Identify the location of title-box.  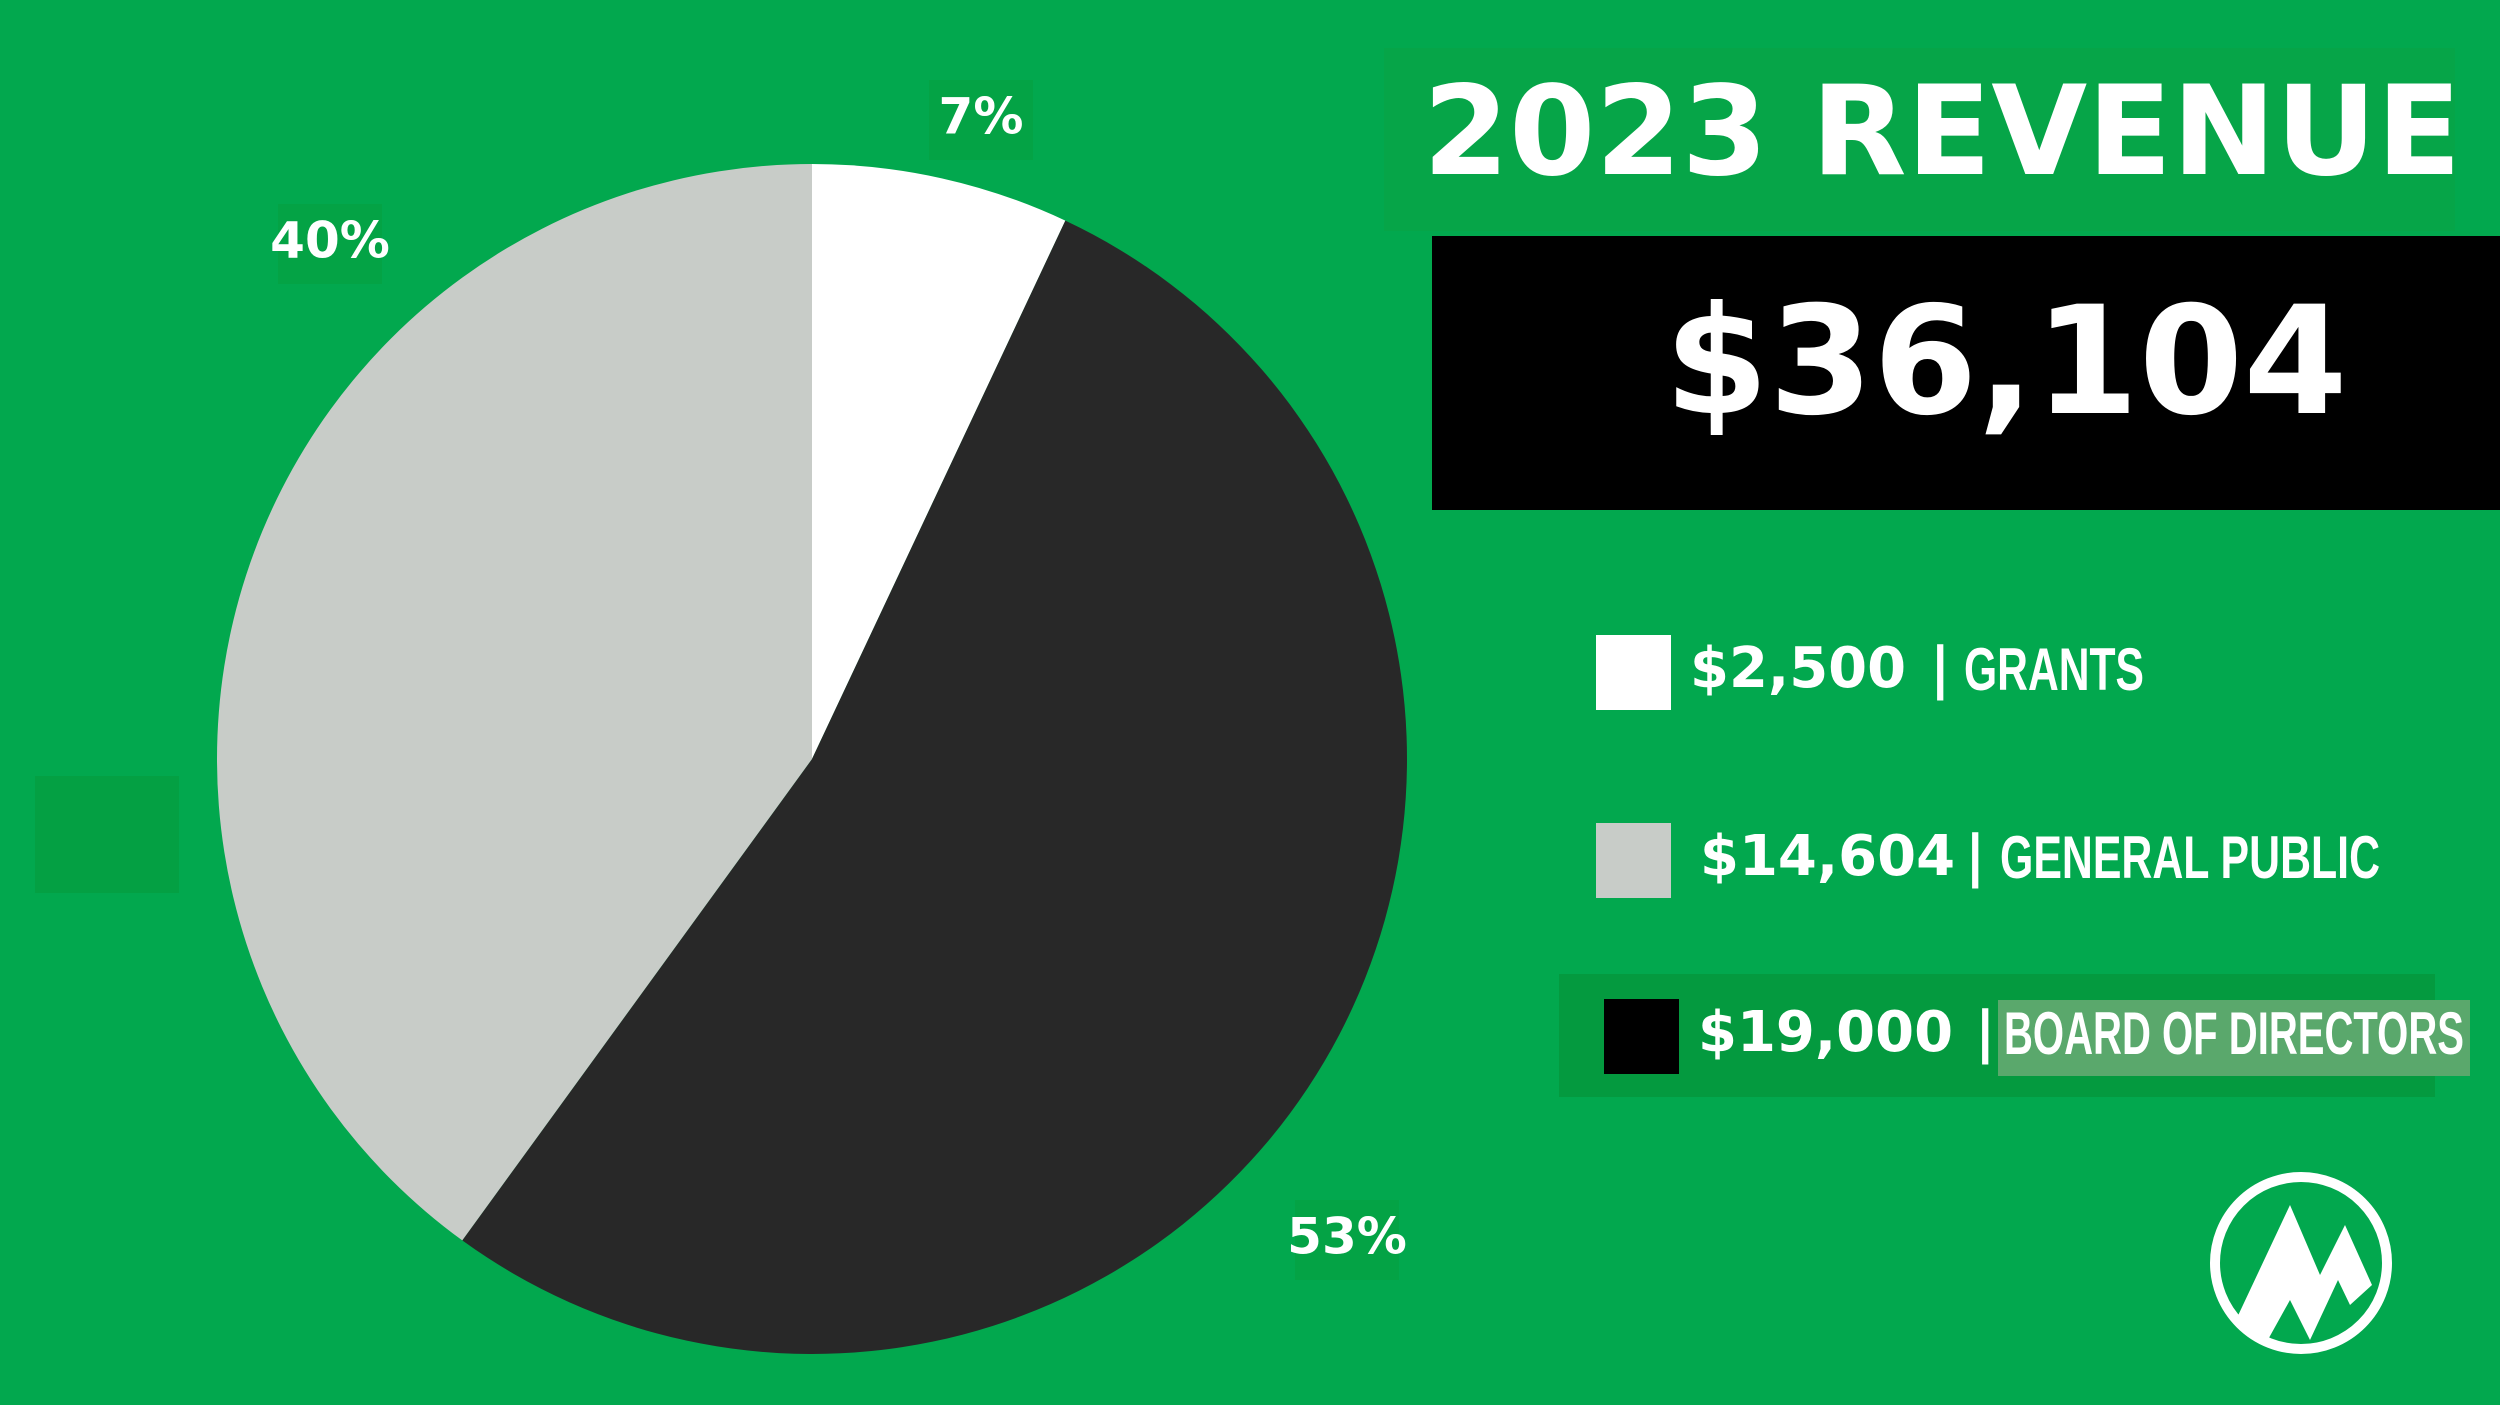
(1919, 139).